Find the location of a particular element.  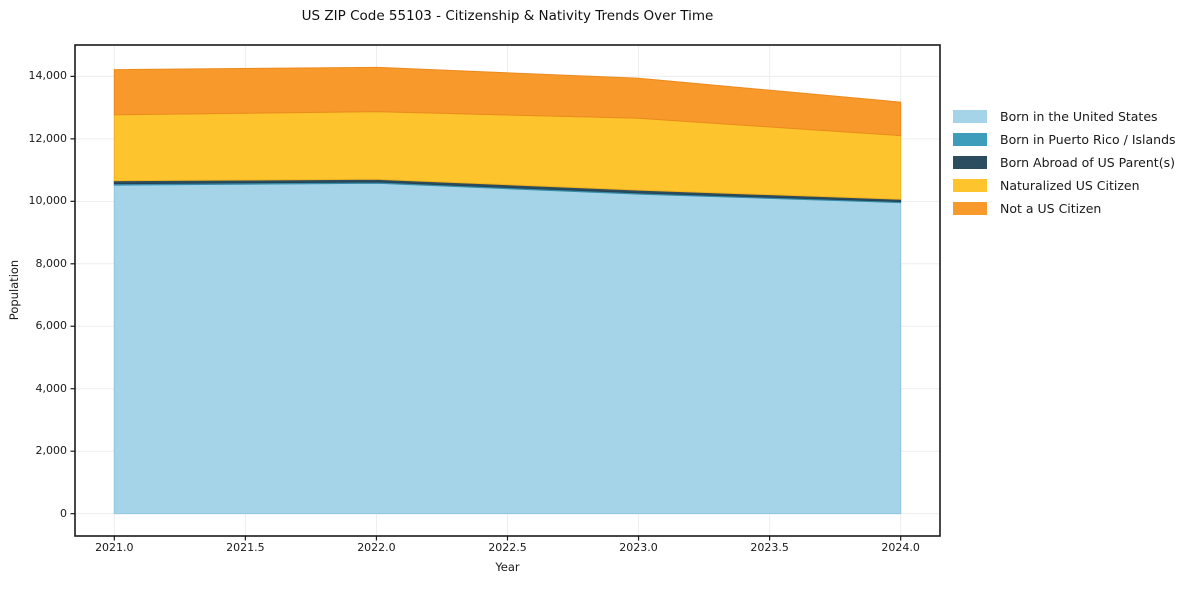

x-axis-label: Year is located at coordinates (507, 567).